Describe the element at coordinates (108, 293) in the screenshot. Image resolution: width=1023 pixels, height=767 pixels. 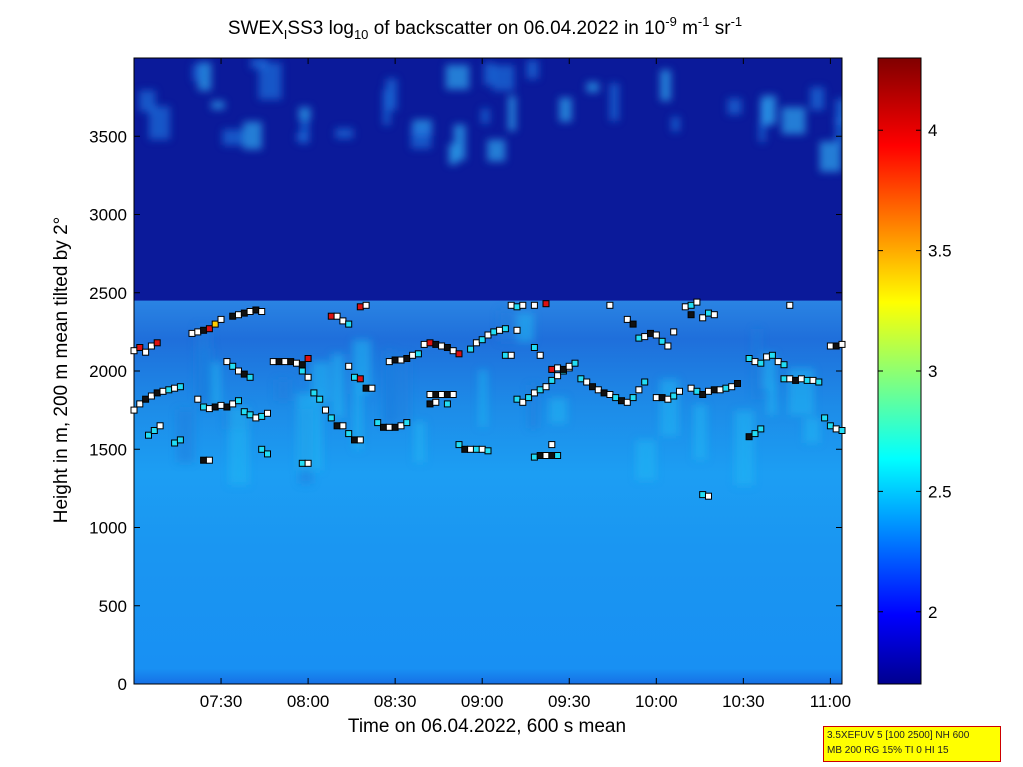
I see `y-tick-label: 2500` at that location.